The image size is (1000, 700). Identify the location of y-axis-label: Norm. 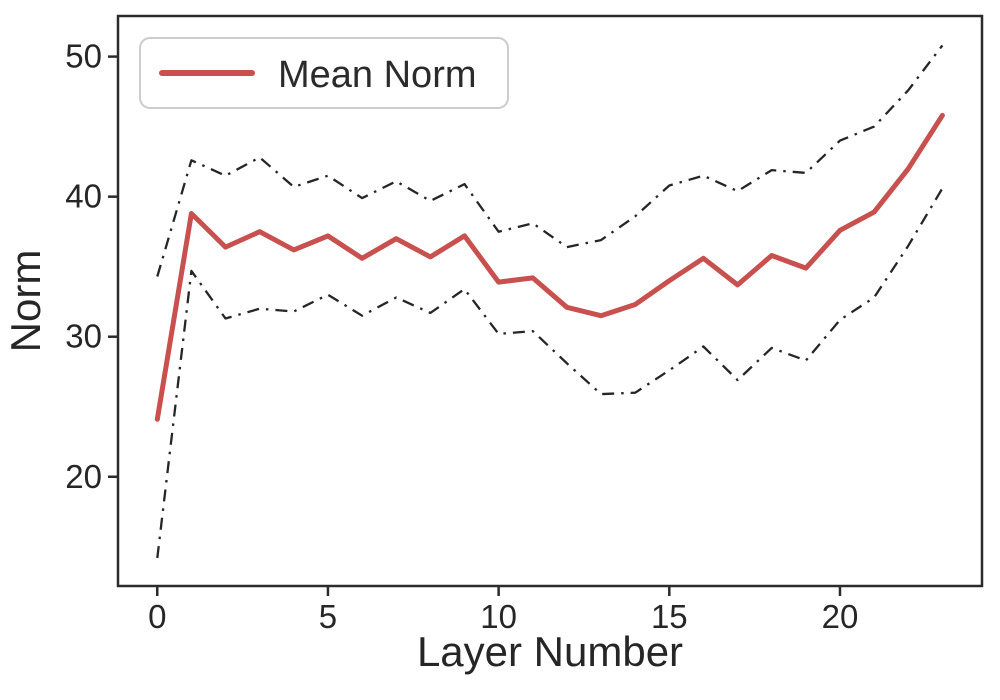
(25, 301).